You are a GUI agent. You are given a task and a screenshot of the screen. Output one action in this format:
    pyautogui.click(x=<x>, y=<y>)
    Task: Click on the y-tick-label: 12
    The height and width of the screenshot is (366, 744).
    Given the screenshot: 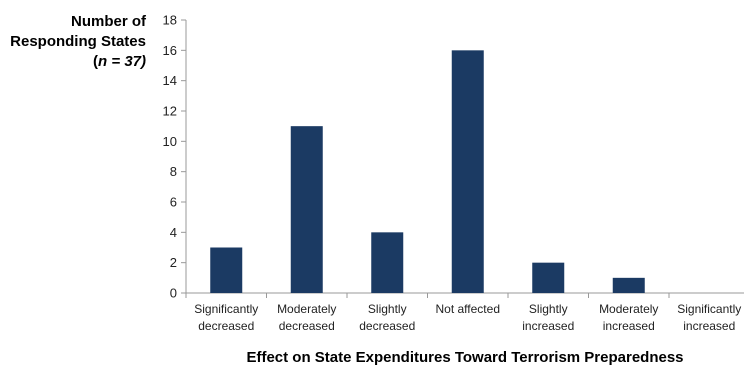 What is the action you would take?
    pyautogui.click(x=170, y=111)
    